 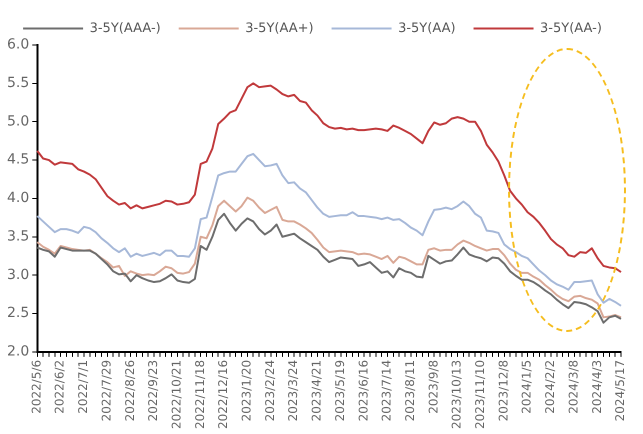 What do you see at coordinates (18, 351) in the screenshot?
I see `y-tick-label: 2.0` at bounding box center [18, 351].